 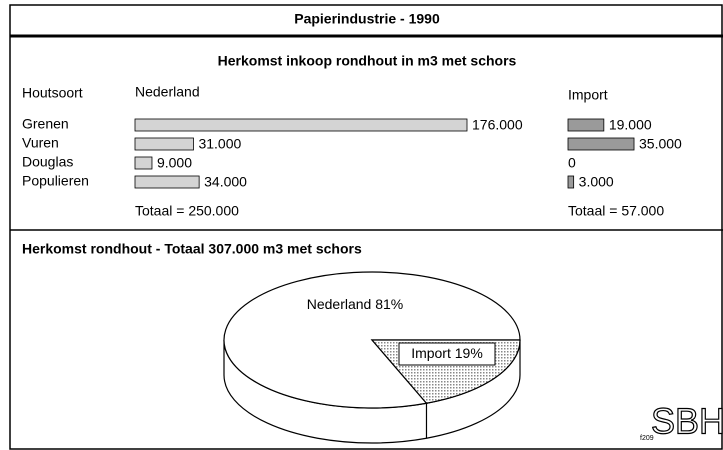 What do you see at coordinates (469, 353) in the screenshot?
I see `slice-value: 19%` at bounding box center [469, 353].